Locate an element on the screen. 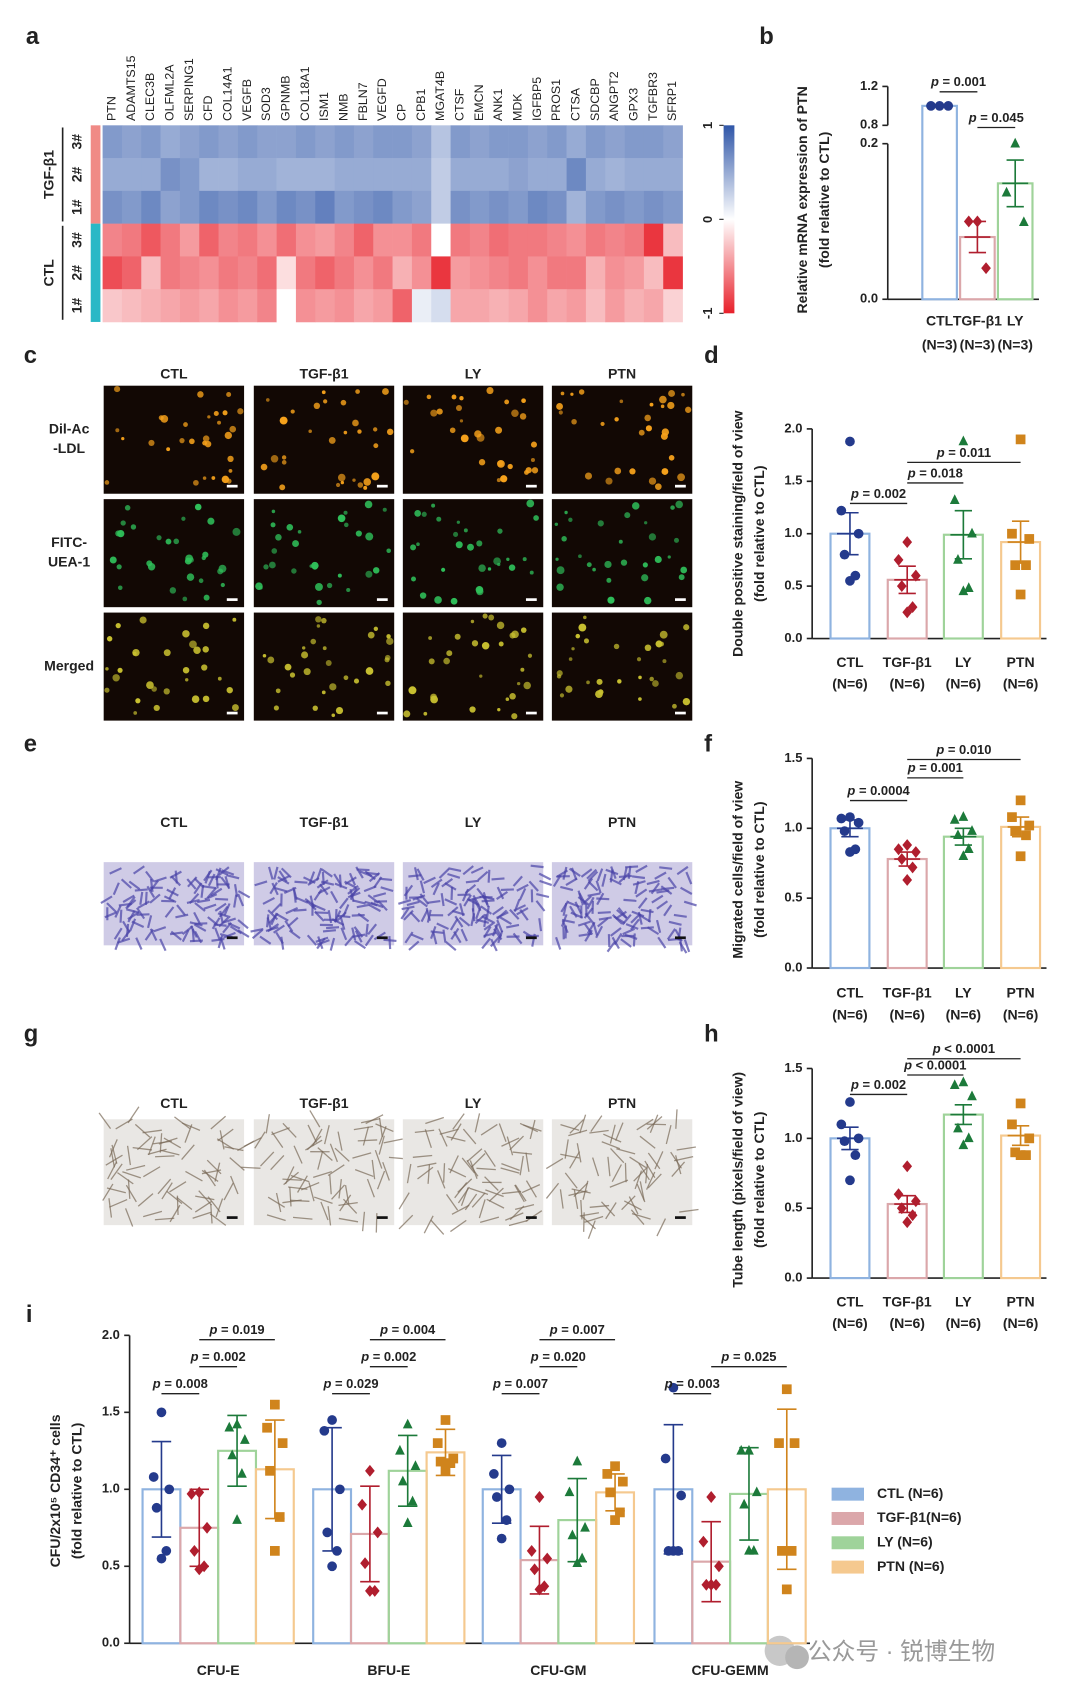 This screenshot has width=1080, height=1707. row-label: -LDL is located at coordinates (69, 448).